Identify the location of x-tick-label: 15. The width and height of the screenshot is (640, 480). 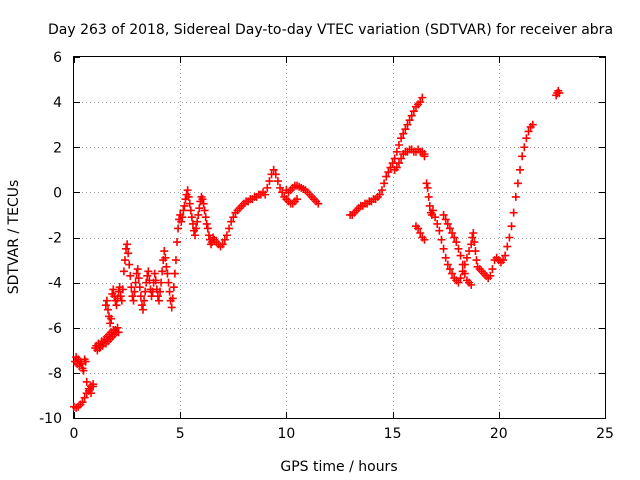
(393, 434).